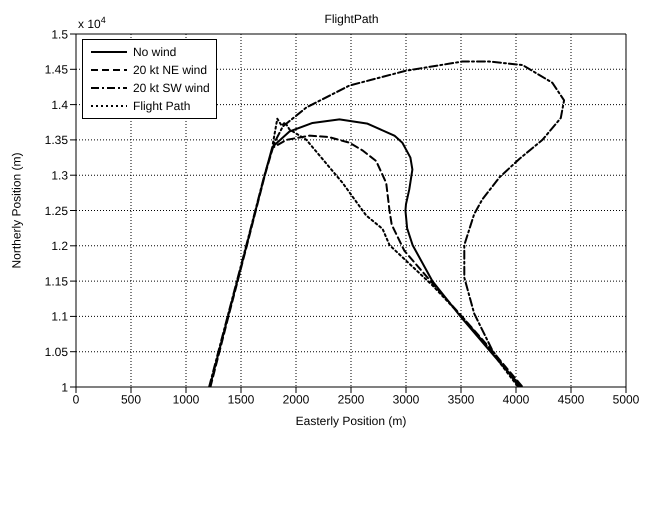 The image size is (658, 515). I want to click on text: x 10$^{4}$, so click(92, 23).